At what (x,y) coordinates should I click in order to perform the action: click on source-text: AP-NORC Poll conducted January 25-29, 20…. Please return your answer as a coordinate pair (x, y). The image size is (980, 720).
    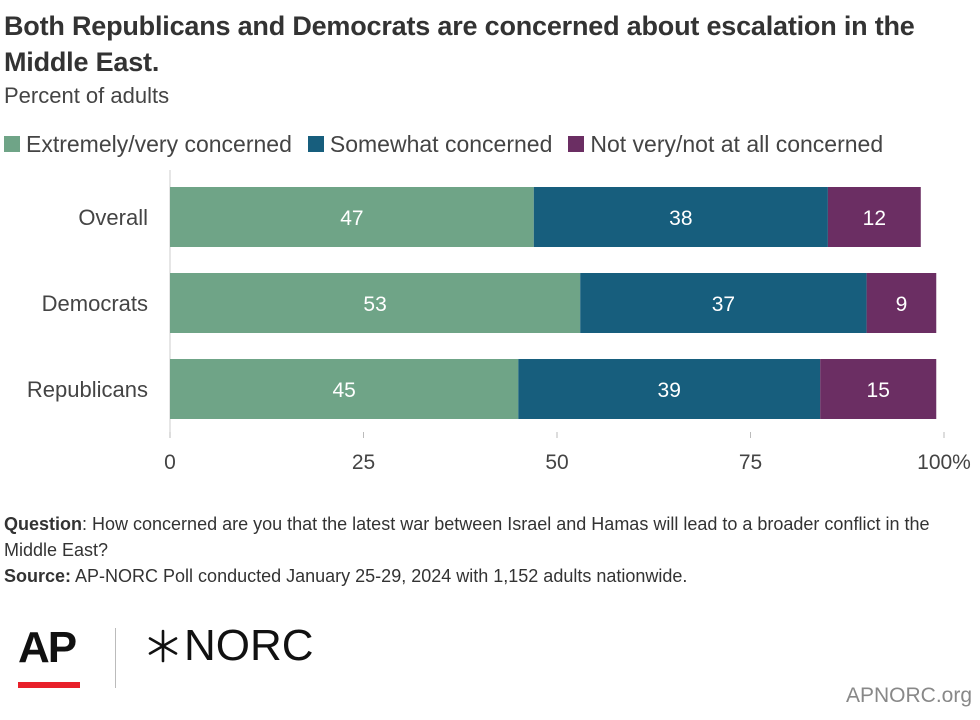
    Looking at the image, I should click on (379, 576).